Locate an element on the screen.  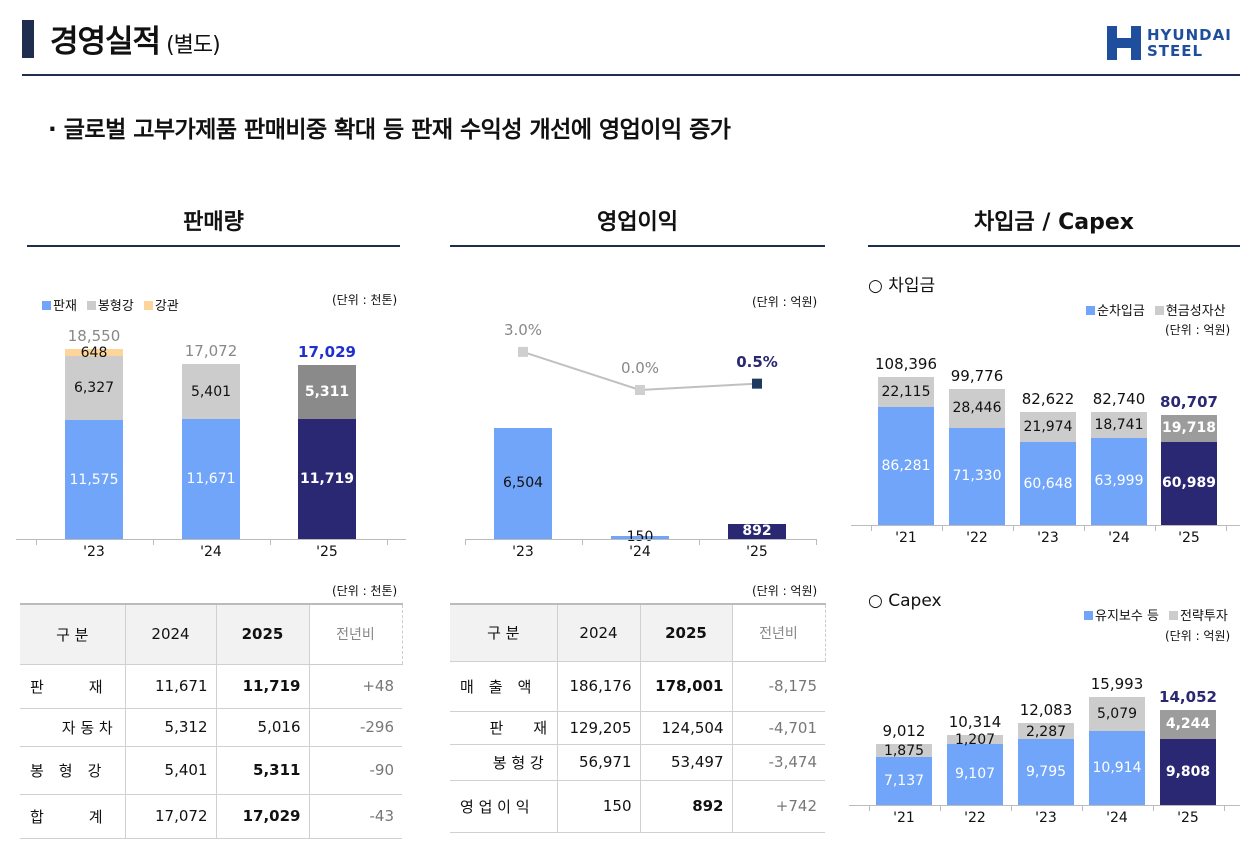
total-label: 80,707 is located at coordinates (1189, 401).